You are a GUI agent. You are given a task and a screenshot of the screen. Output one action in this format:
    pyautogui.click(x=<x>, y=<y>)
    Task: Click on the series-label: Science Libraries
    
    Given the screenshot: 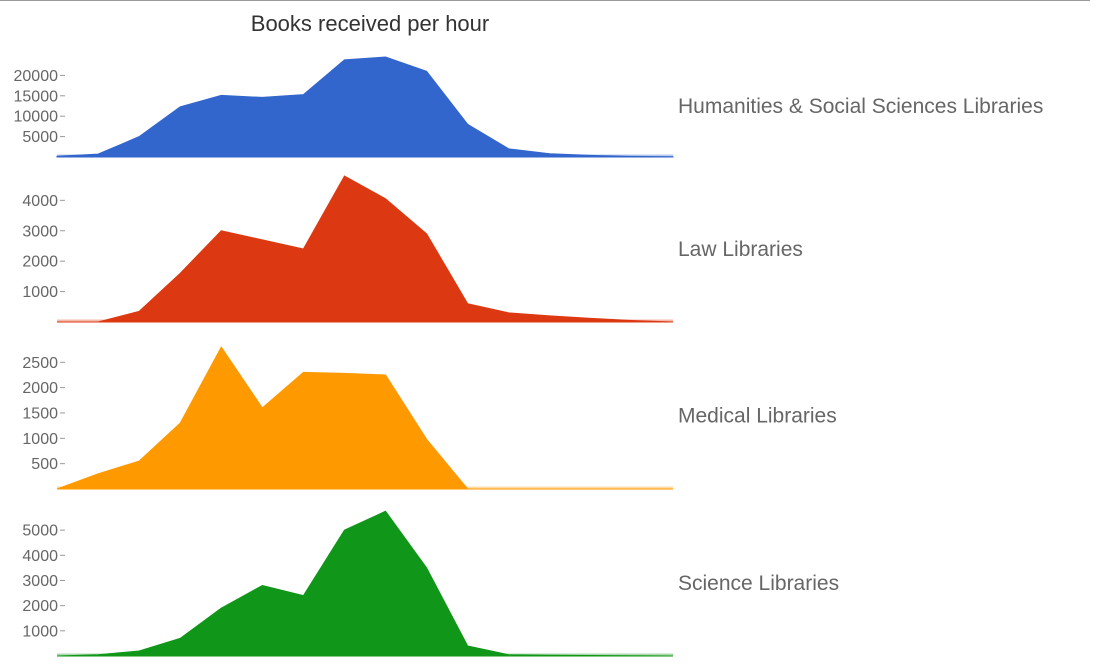 What is the action you would take?
    pyautogui.click(x=758, y=583)
    